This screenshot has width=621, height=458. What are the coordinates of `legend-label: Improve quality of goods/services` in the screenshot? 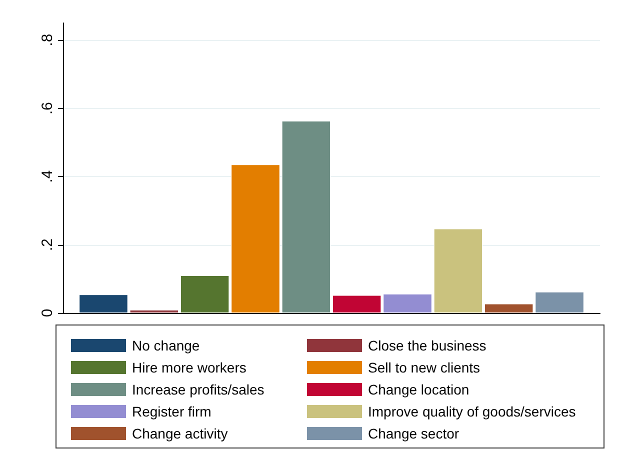 It's located at (472, 412).